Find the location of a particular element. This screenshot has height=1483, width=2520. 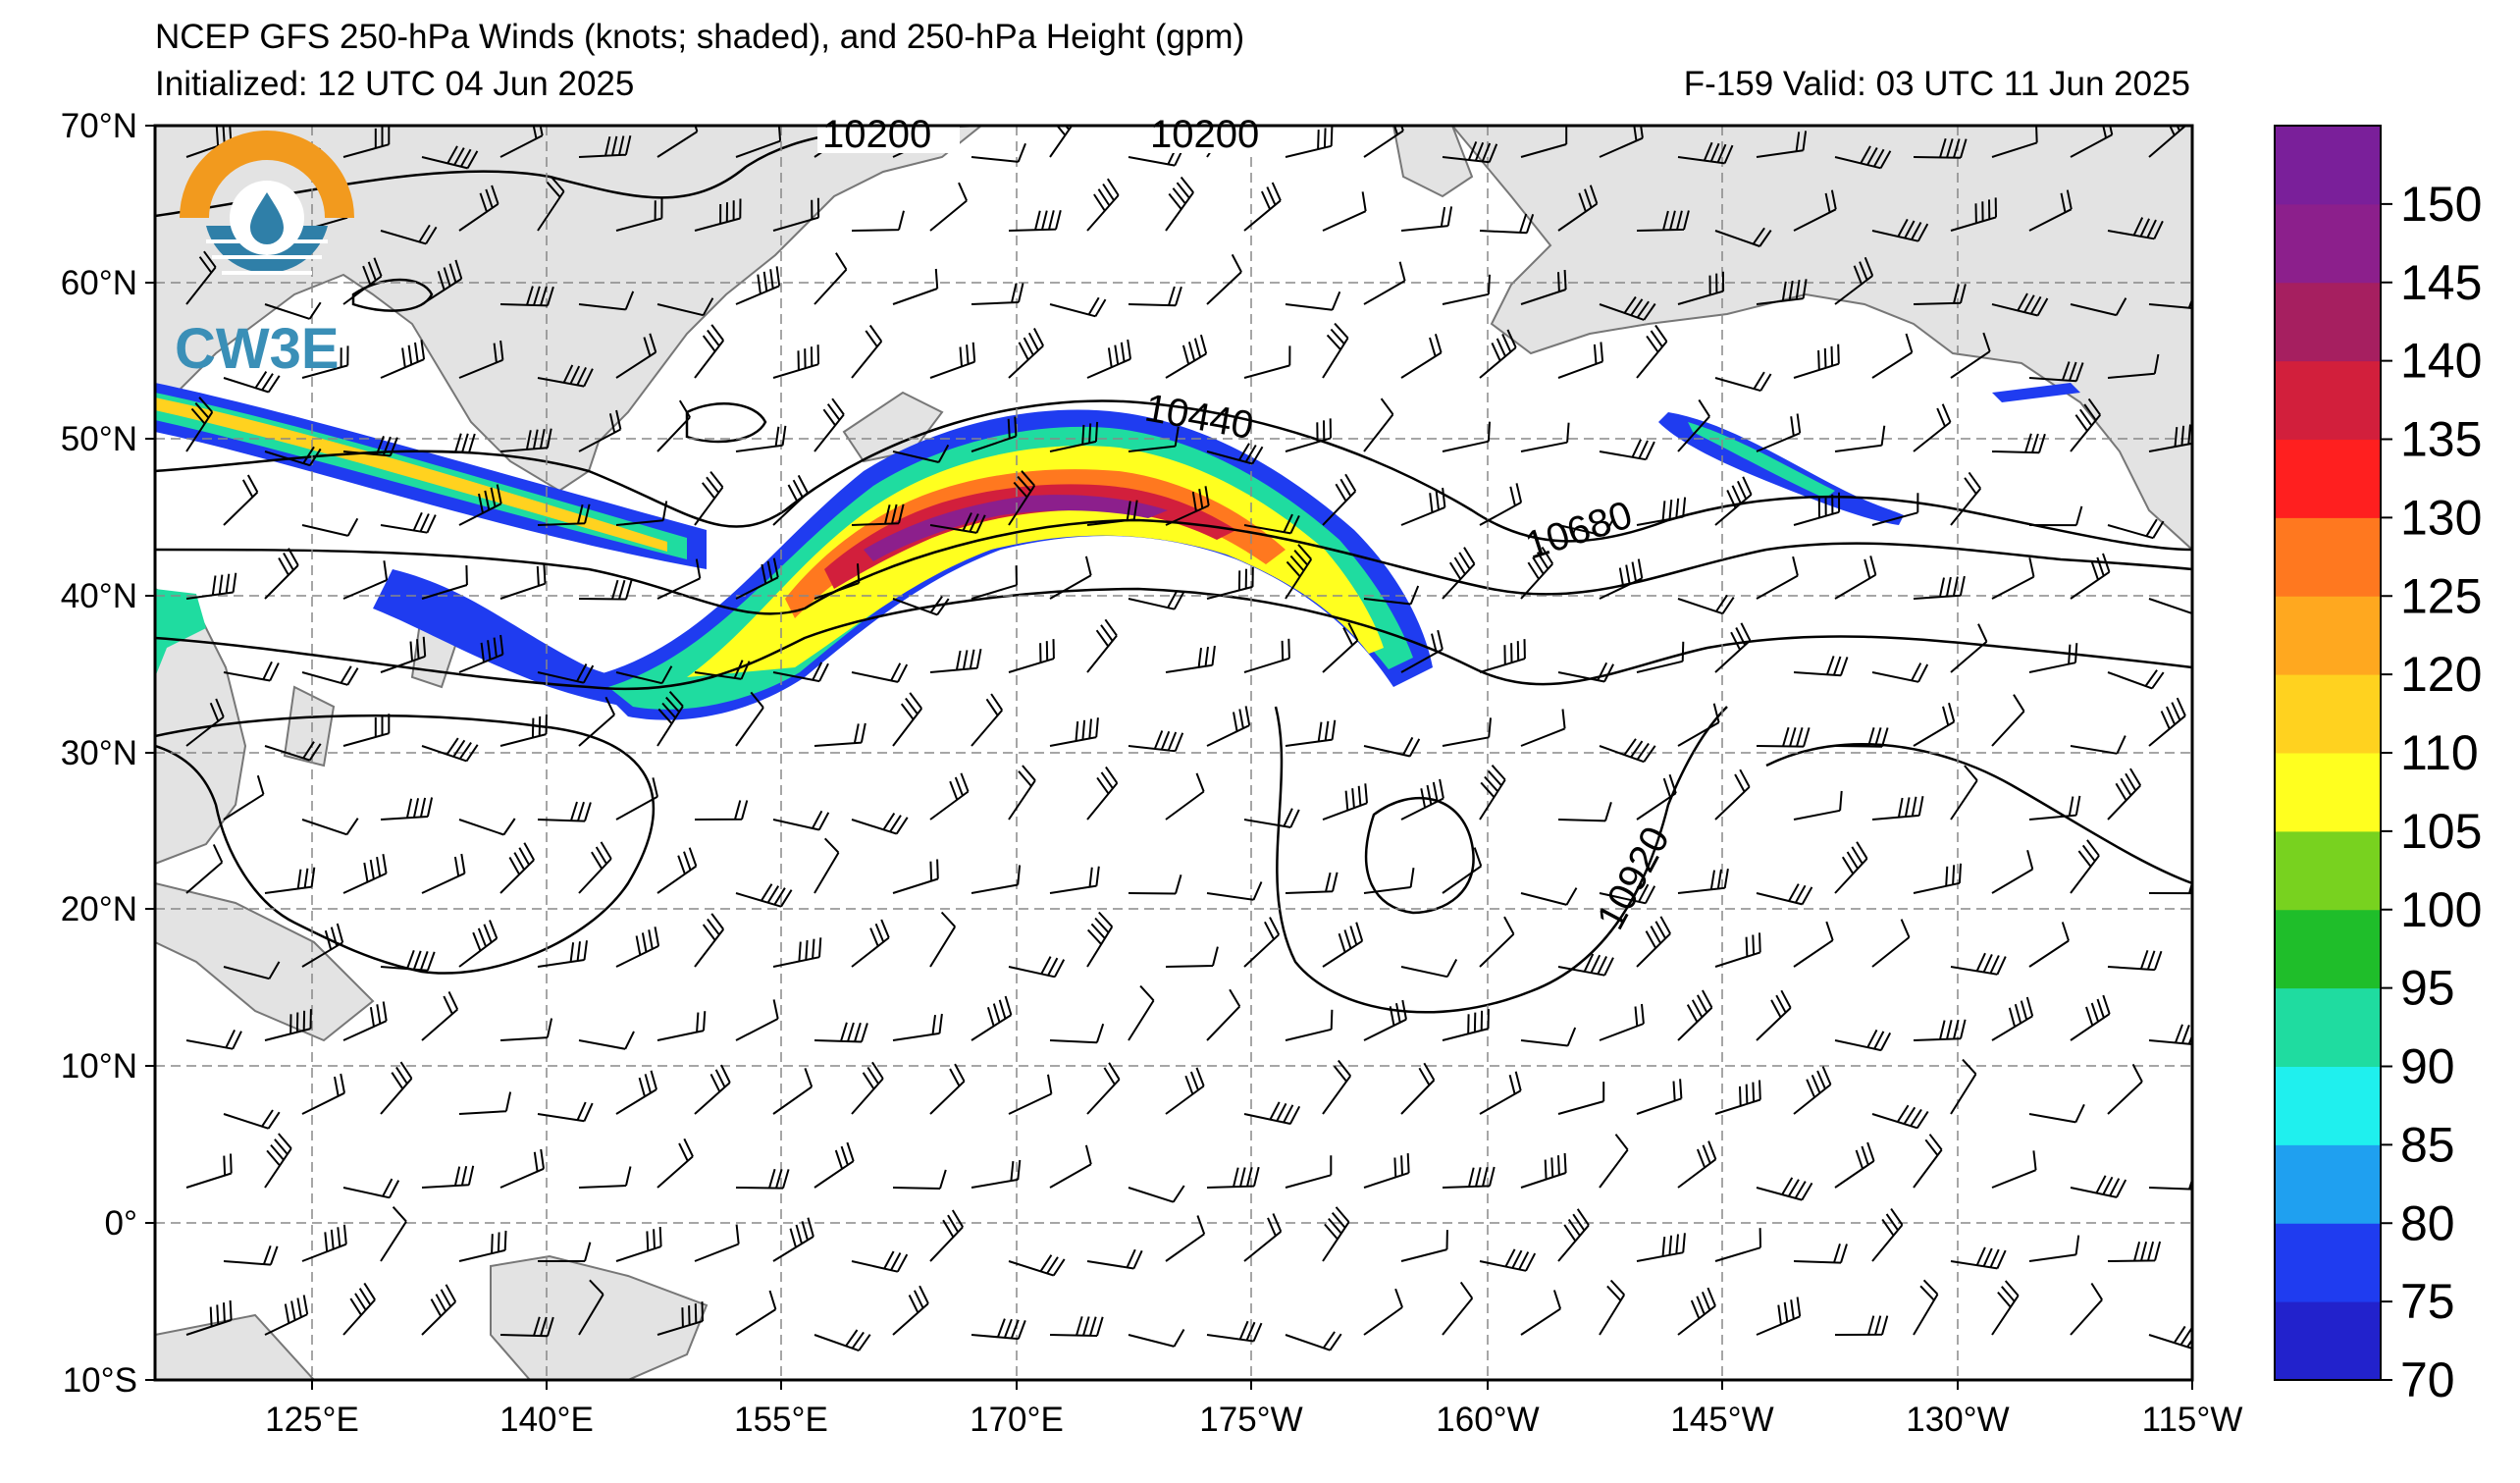

colorbar-label: 85 is located at coordinates (2427, 1145).